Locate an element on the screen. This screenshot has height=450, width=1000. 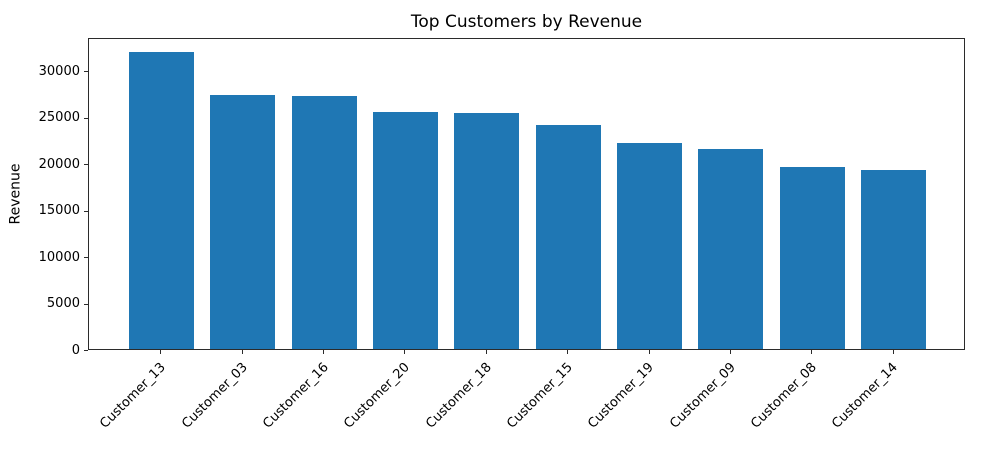
y-tick-label: 30000 is located at coordinates (59, 71).